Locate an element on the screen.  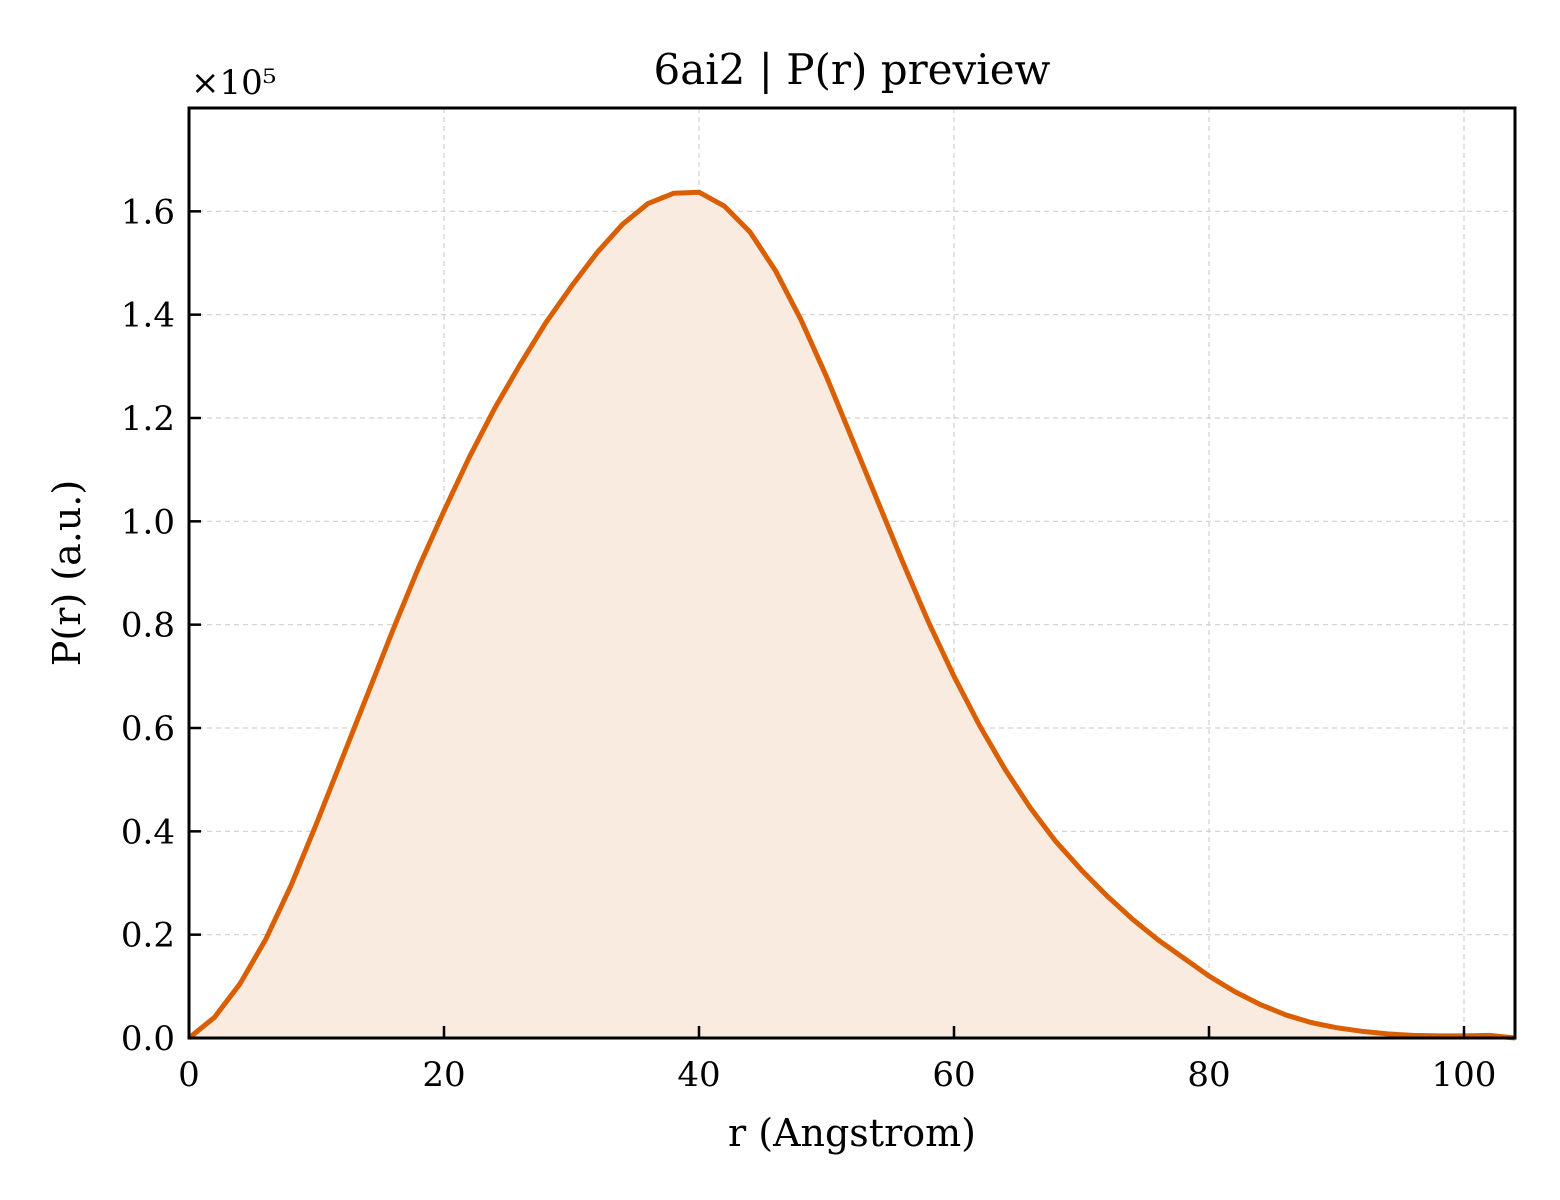
y-axis-title: P(r) (a.u.) is located at coordinates (67, 573).